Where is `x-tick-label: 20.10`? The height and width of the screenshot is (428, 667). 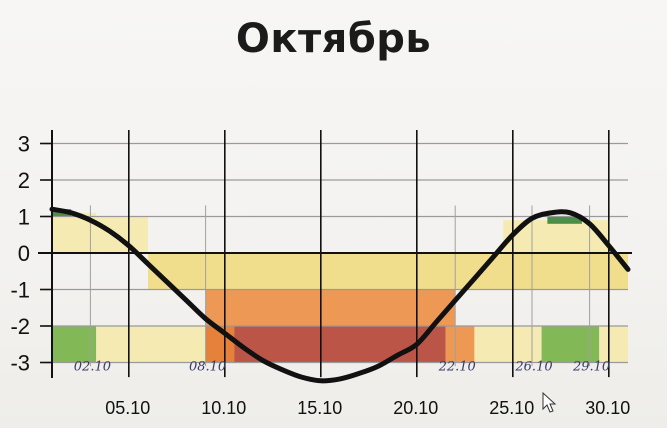 x-tick-label: 20.10 is located at coordinates (415, 408).